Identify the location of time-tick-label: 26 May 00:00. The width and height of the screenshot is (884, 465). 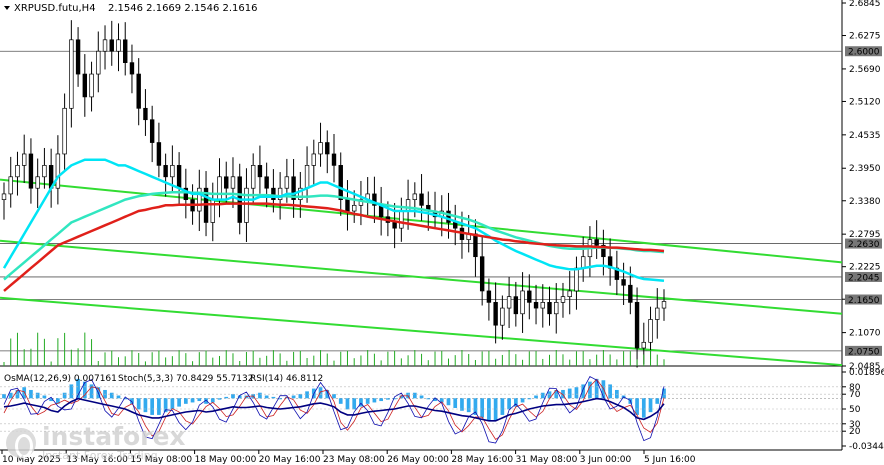
(418, 460).